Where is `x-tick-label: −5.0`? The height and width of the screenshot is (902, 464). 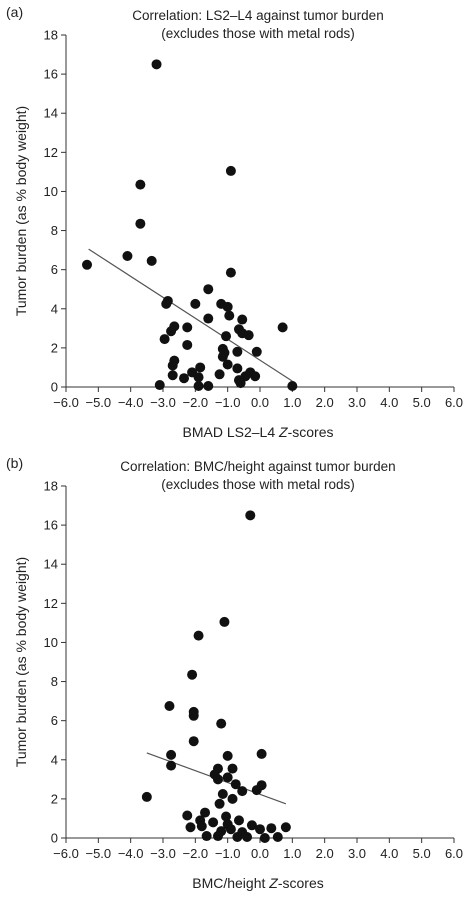
x-tick-label: −5.0 is located at coordinates (98, 853).